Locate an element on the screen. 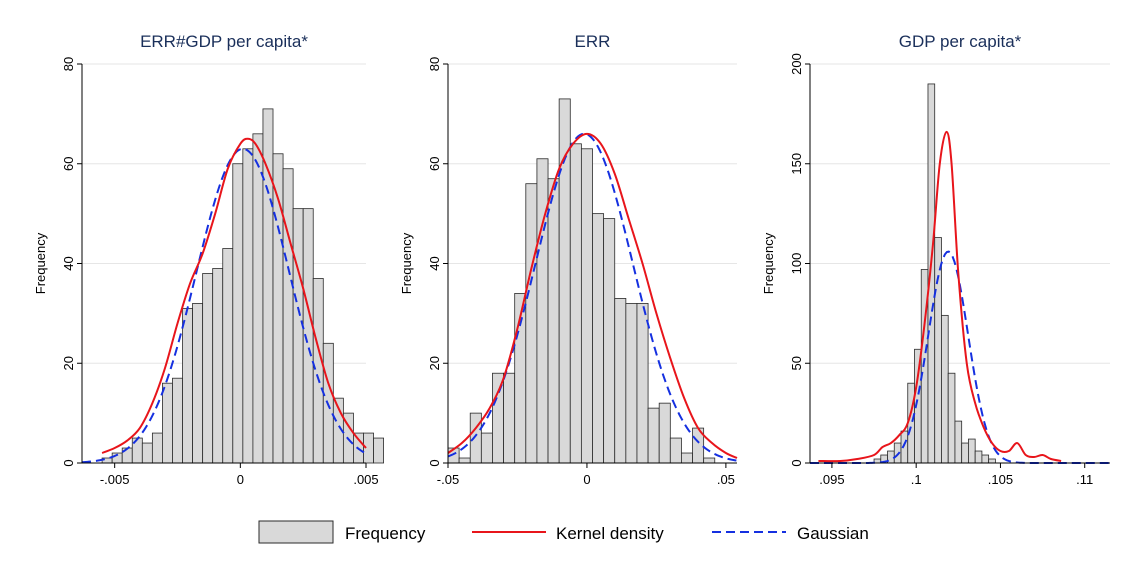 The height and width of the screenshot is (566, 1137). x-tick-label: -.05 is located at coordinates (448, 479).